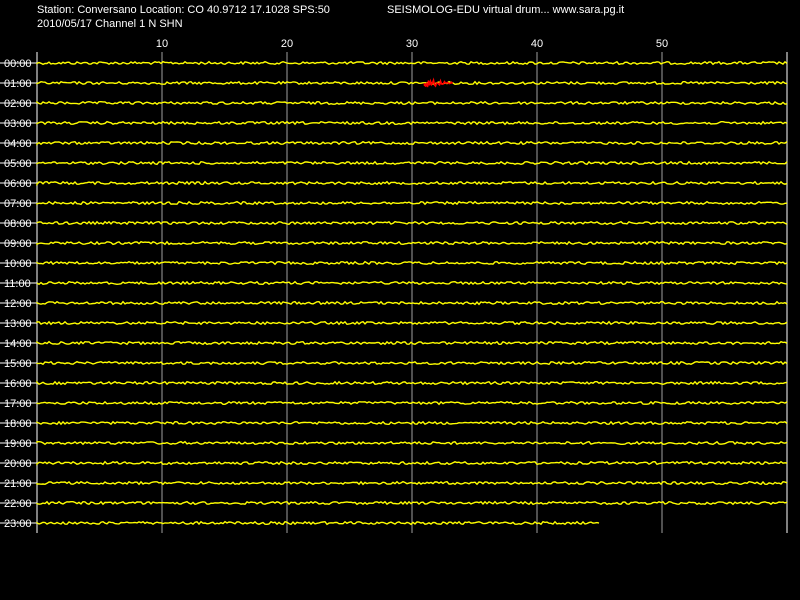 The height and width of the screenshot is (600, 800). I want to click on row-label-00:00: 00:00, so click(18, 64).